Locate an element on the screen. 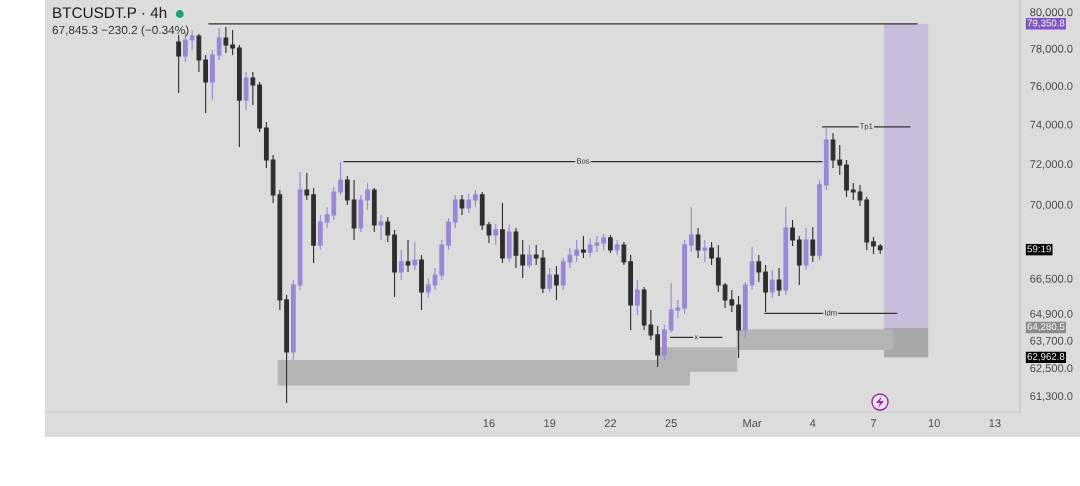 This screenshot has width=1080, height=486. x-tick-label: 13 is located at coordinates (995, 423).